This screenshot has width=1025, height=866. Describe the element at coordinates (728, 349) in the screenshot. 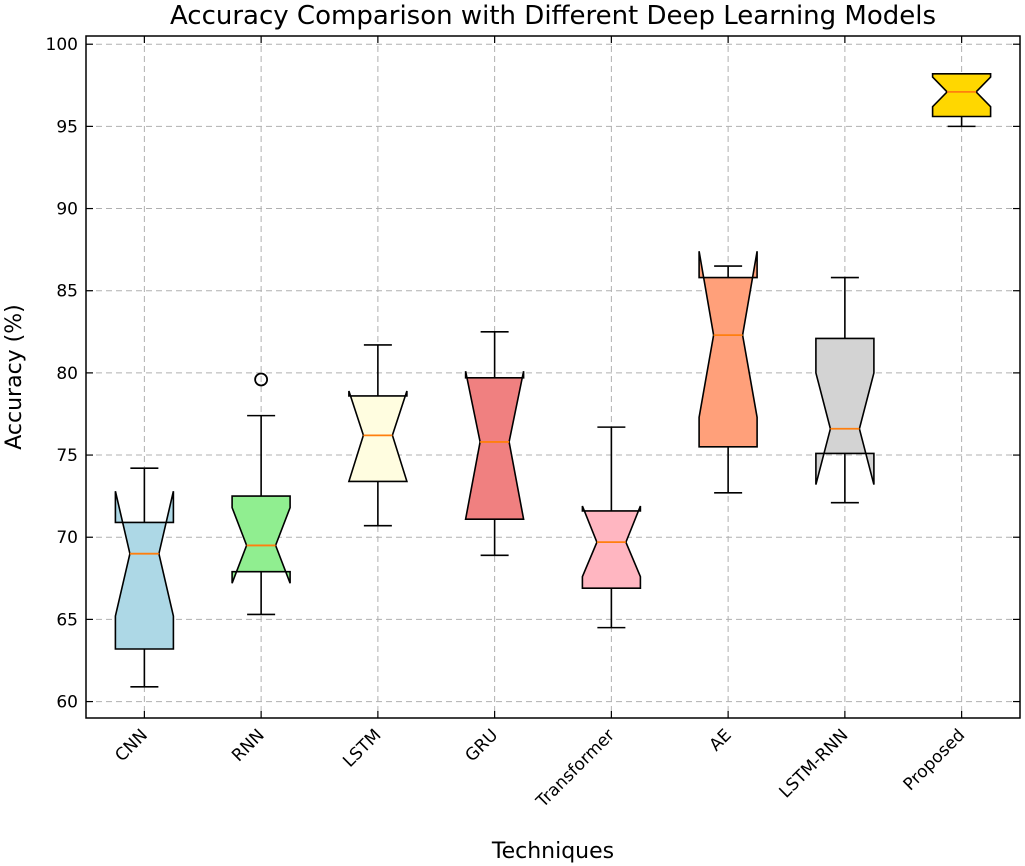

I see `box-ae` at that location.